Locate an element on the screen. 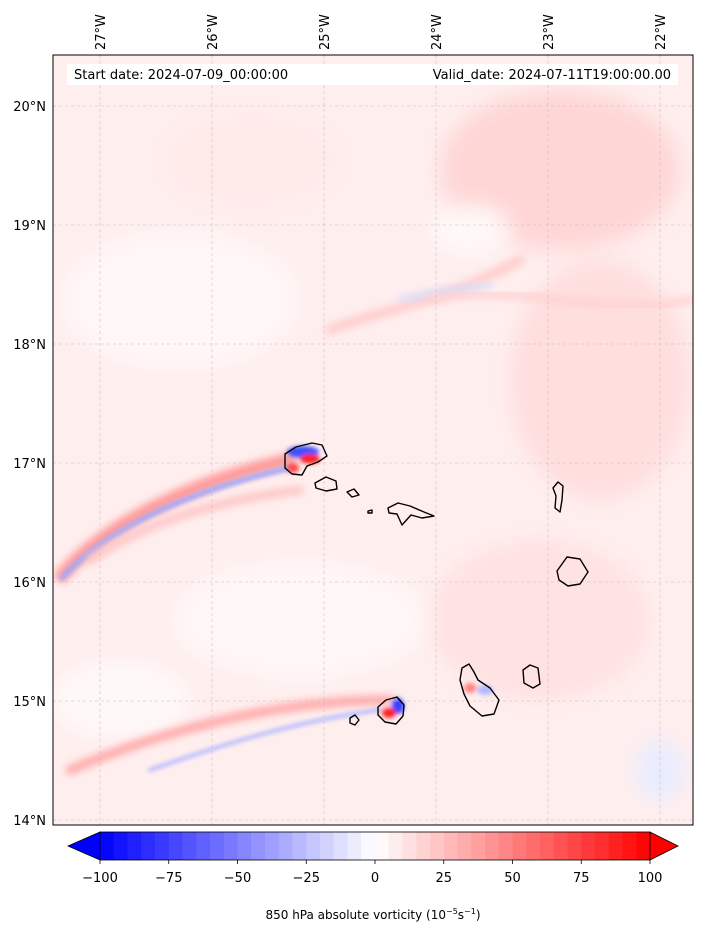  colorbar-tick-labels: −100 −75 −50 −25 0 25 50 75 100 is located at coordinates (372, 878).